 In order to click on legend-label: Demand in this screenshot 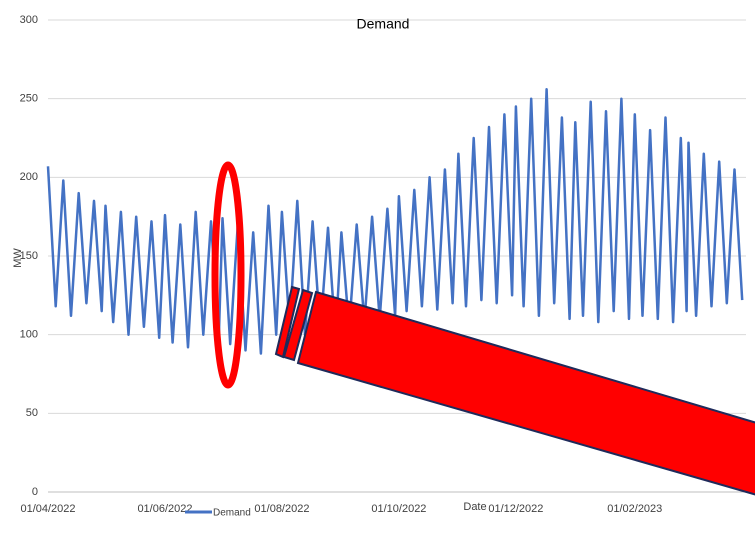, I will do `click(232, 513)`.